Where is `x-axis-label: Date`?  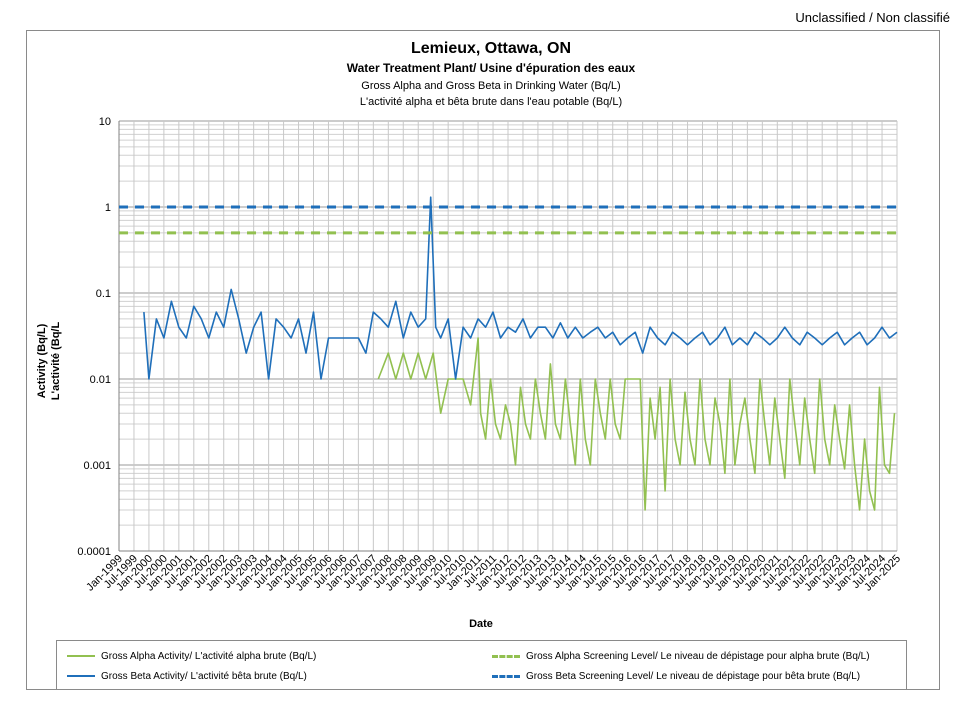 x-axis-label: Date is located at coordinates (481, 624).